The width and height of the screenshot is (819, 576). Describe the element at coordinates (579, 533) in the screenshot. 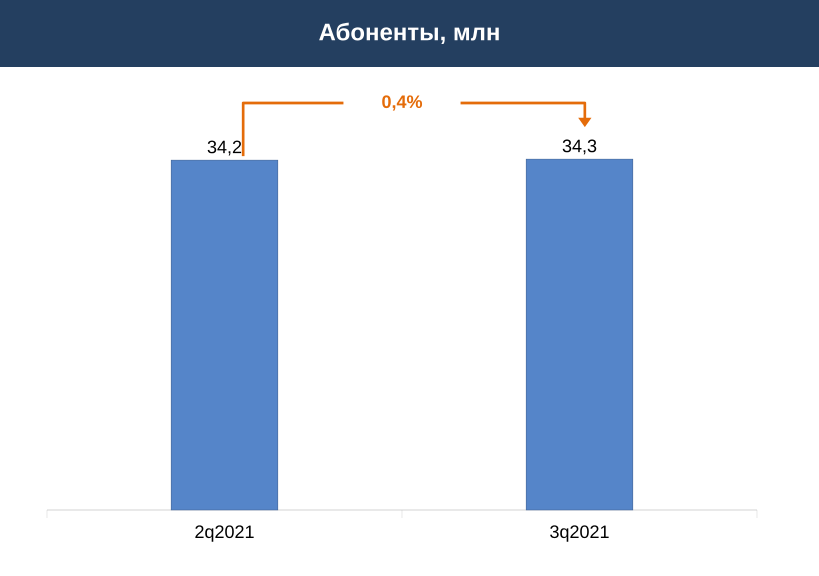

I see `x-tick-label: 3q2021` at that location.